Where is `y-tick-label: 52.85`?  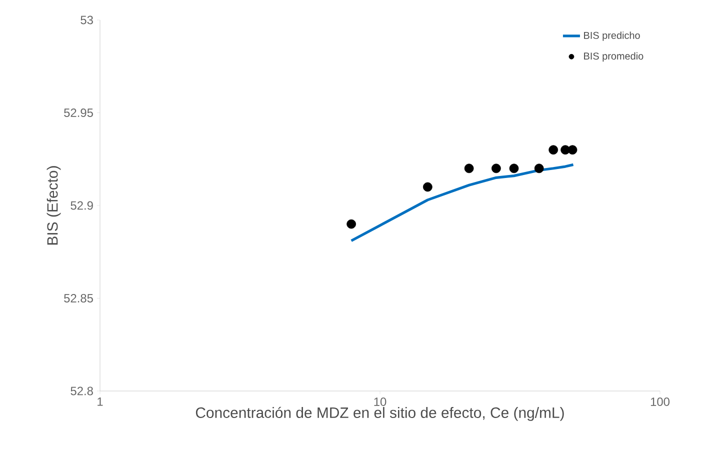 y-tick-label: 52.85 is located at coordinates (78, 298).